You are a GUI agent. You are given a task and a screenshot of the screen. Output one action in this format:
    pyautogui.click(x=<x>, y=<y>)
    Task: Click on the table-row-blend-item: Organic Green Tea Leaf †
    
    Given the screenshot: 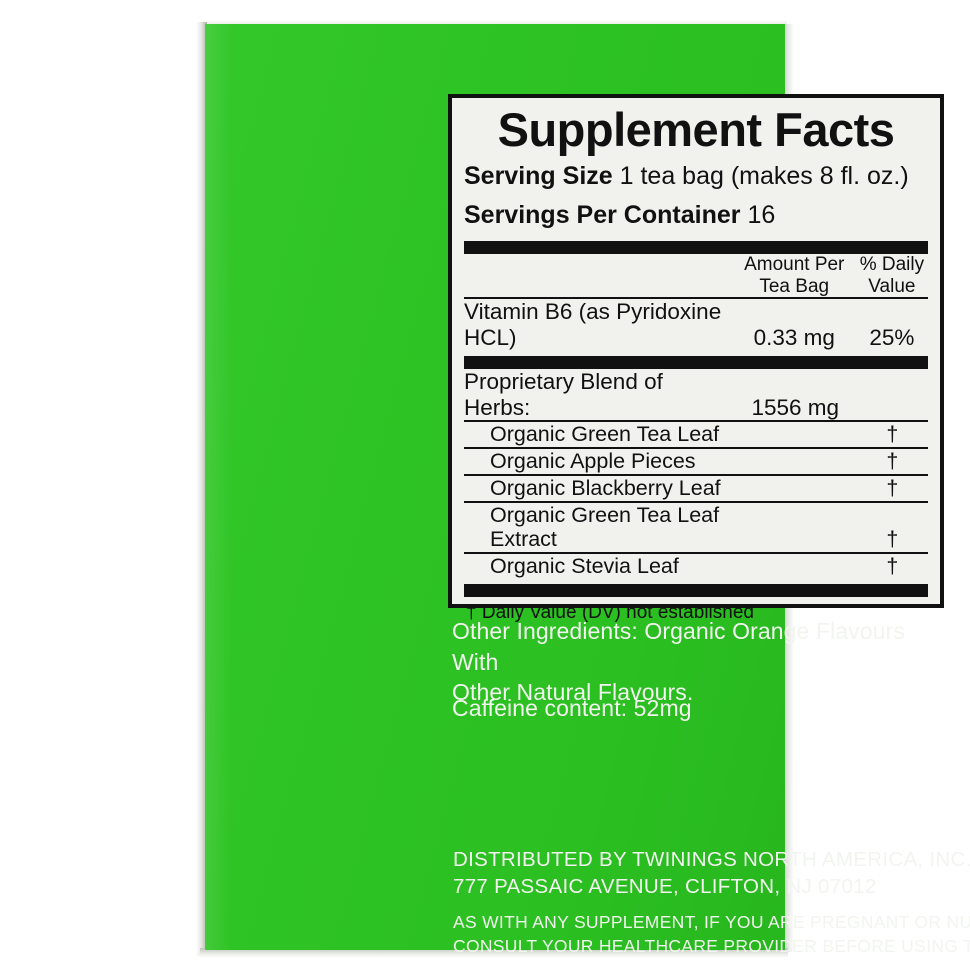 What is the action you would take?
    pyautogui.click(x=696, y=434)
    